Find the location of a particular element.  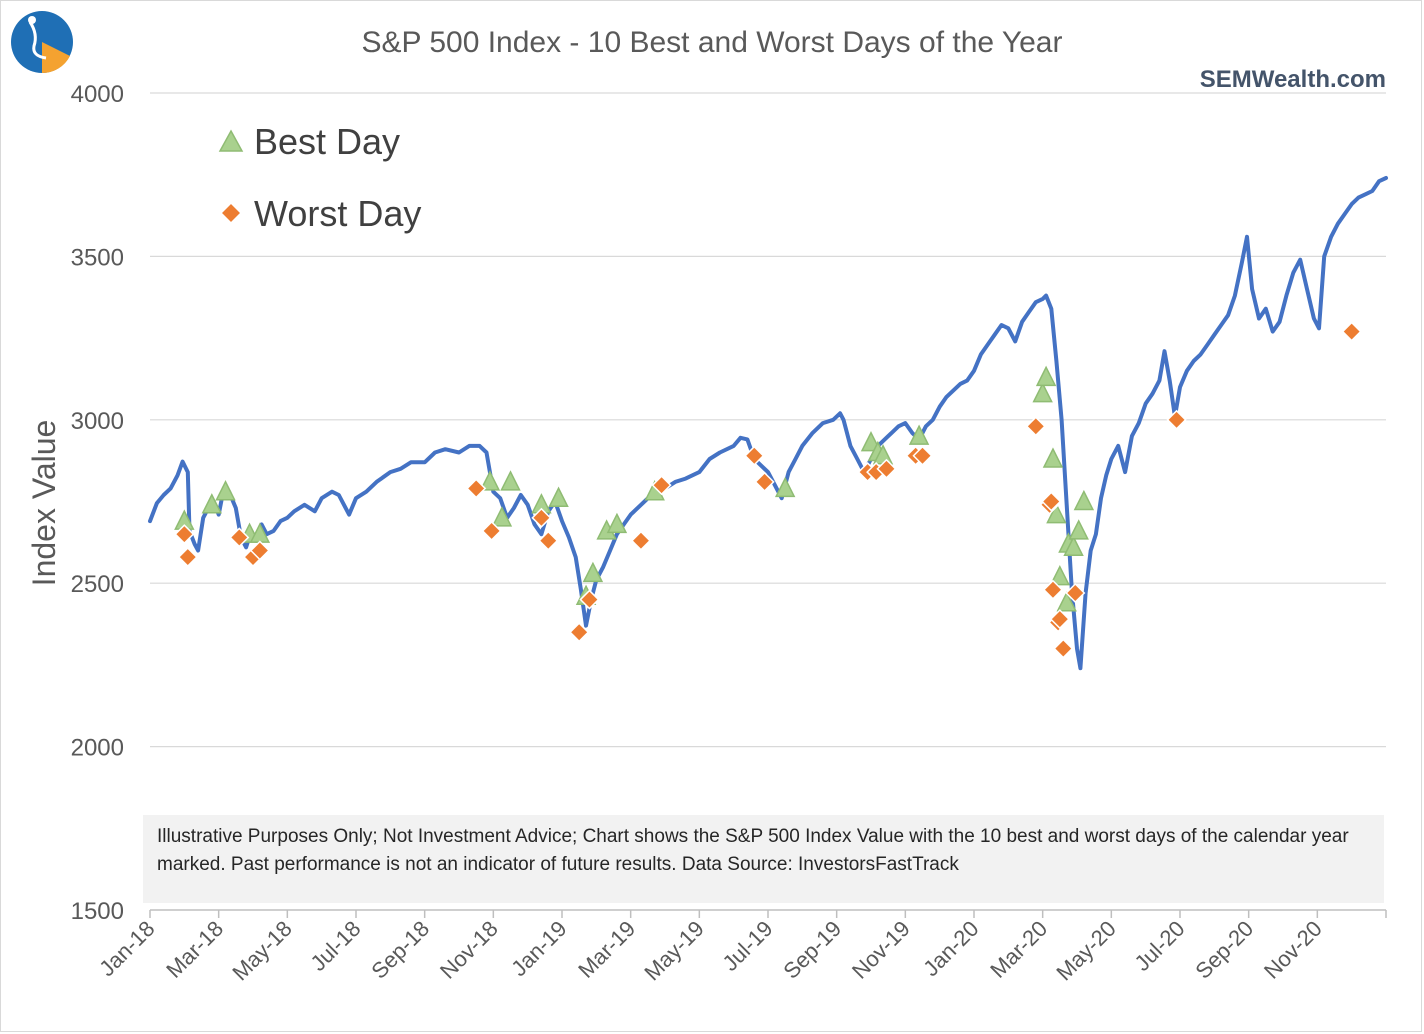

x-tick-label: May-18 is located at coordinates (262, 951).